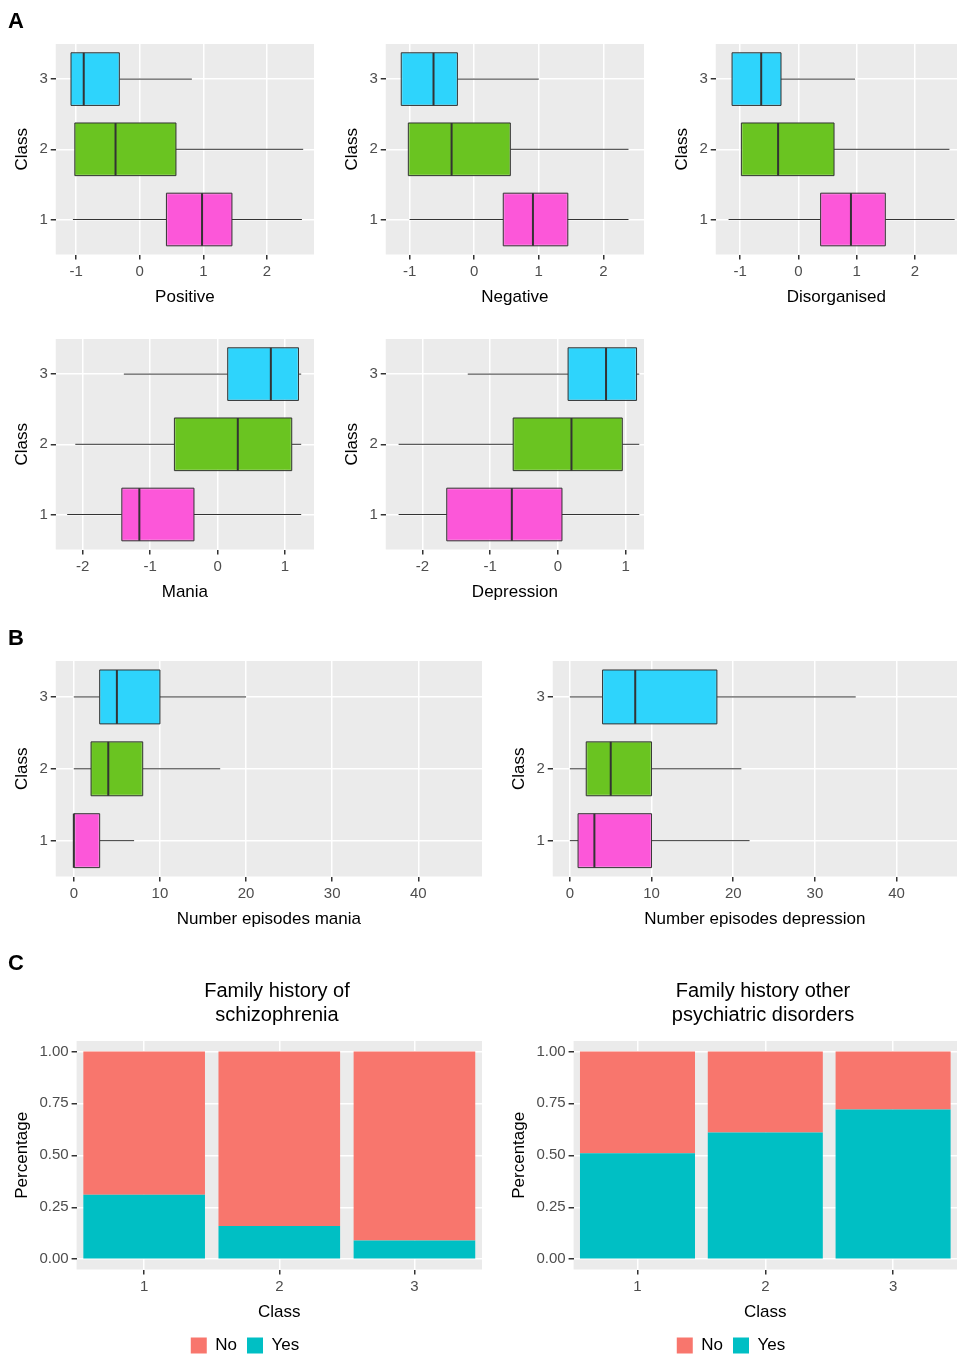  Describe the element at coordinates (418, 892) in the screenshot. I see `x-tick-label: 40` at that location.